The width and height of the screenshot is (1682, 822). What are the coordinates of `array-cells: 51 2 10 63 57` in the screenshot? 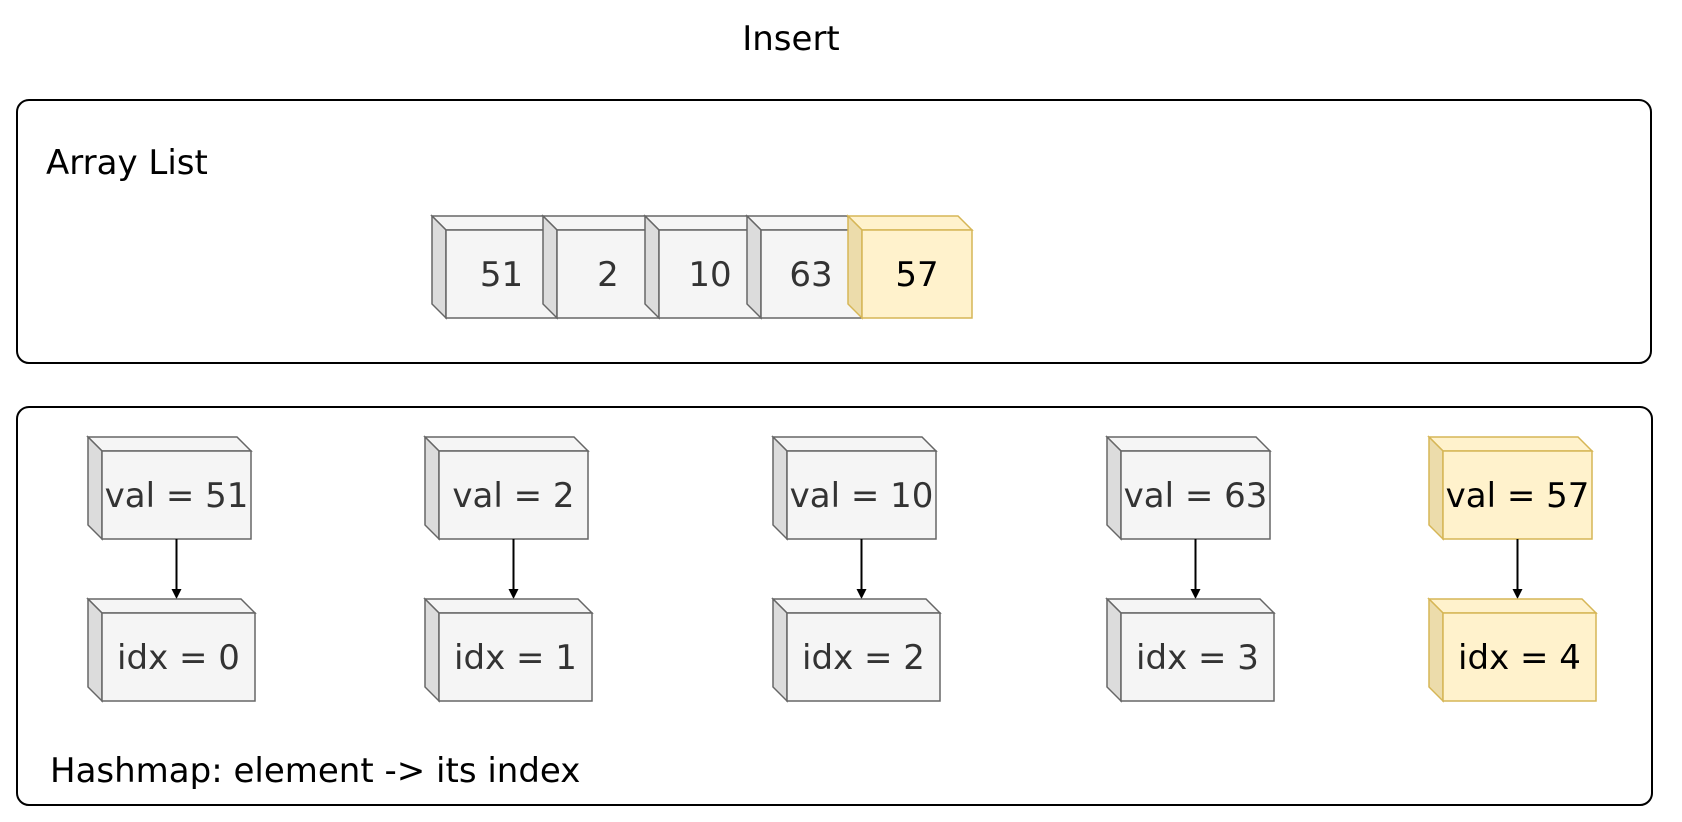 It's located at (702, 267).